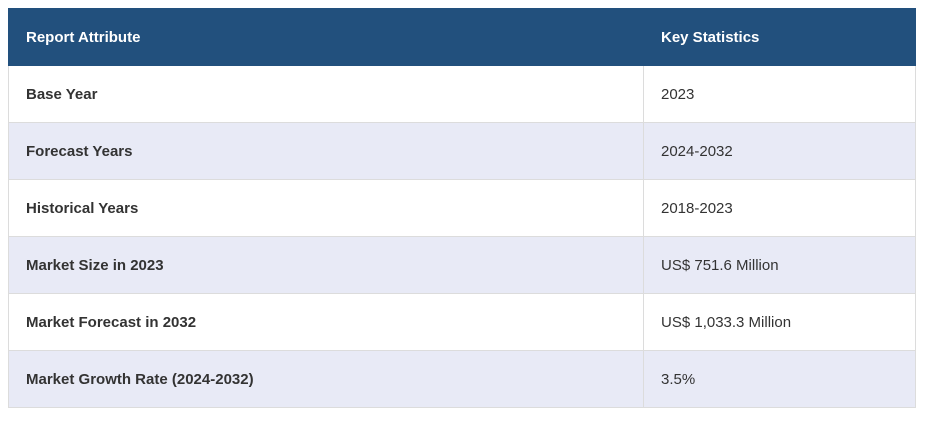 The width and height of the screenshot is (926, 422). What do you see at coordinates (326, 37) in the screenshot?
I see `header-cell: Report Attribute` at bounding box center [326, 37].